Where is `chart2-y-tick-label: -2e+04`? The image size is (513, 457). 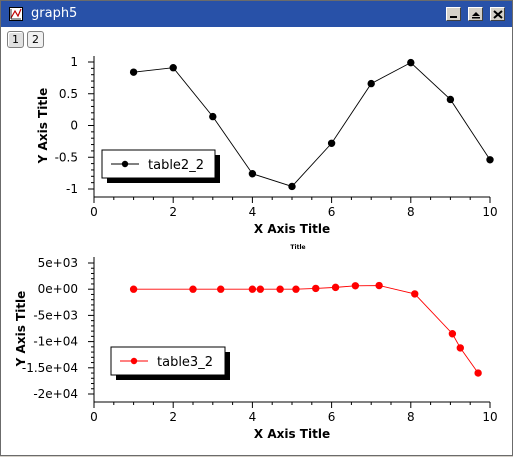 chart2-y-tick-label: -2e+04 is located at coordinates (55, 394).